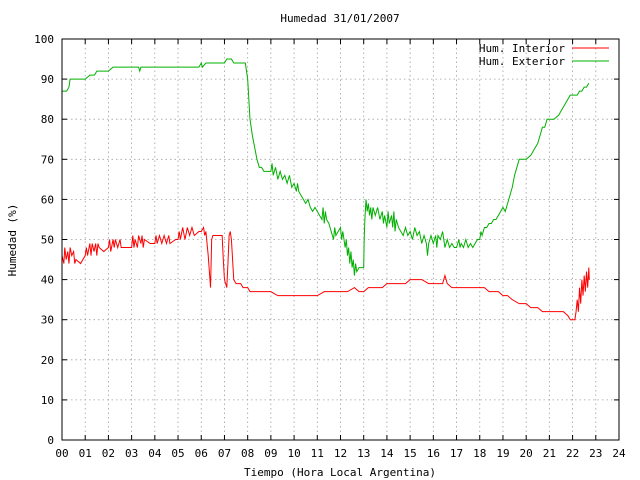 The width and height of the screenshot is (640, 480). What do you see at coordinates (61, 453) in the screenshot?
I see `x-tick-label: 00` at bounding box center [61, 453].